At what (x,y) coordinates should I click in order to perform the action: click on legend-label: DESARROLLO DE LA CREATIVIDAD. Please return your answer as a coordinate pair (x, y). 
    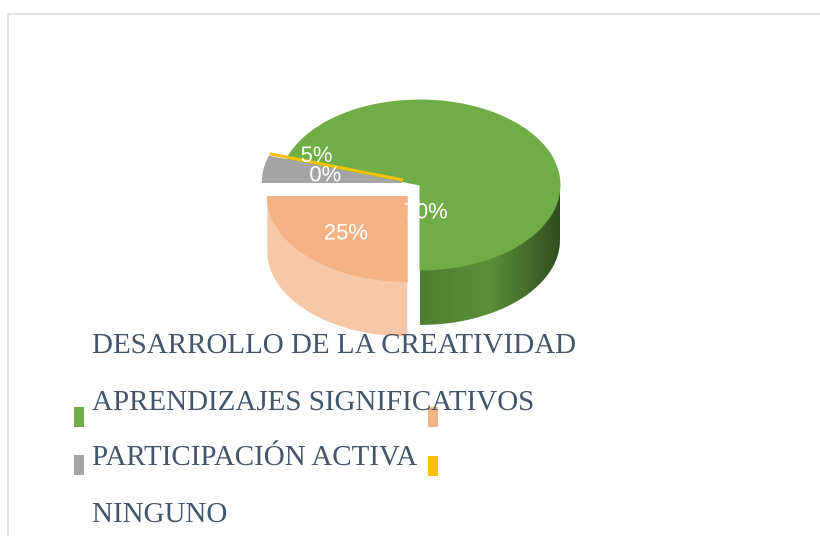
    Looking at the image, I should click on (334, 344).